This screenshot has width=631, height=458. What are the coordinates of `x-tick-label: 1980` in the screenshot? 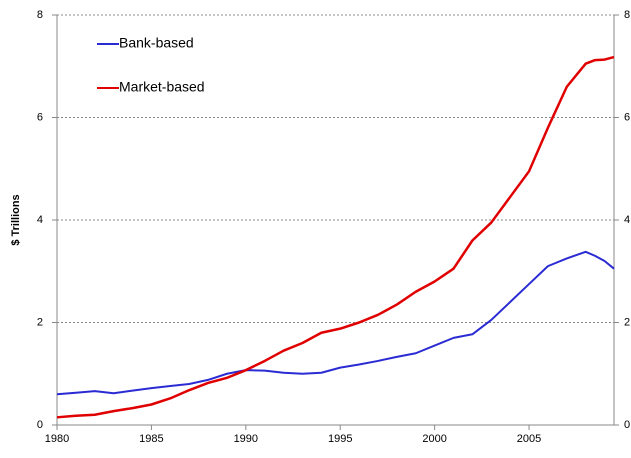 It's located at (57, 439).